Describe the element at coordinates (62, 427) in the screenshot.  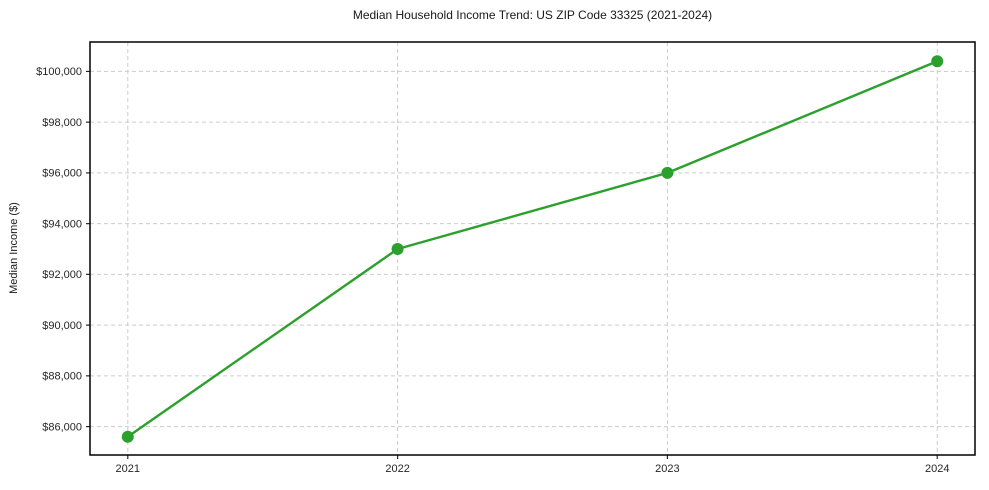
I see `y-tick-label: $86,000` at that location.